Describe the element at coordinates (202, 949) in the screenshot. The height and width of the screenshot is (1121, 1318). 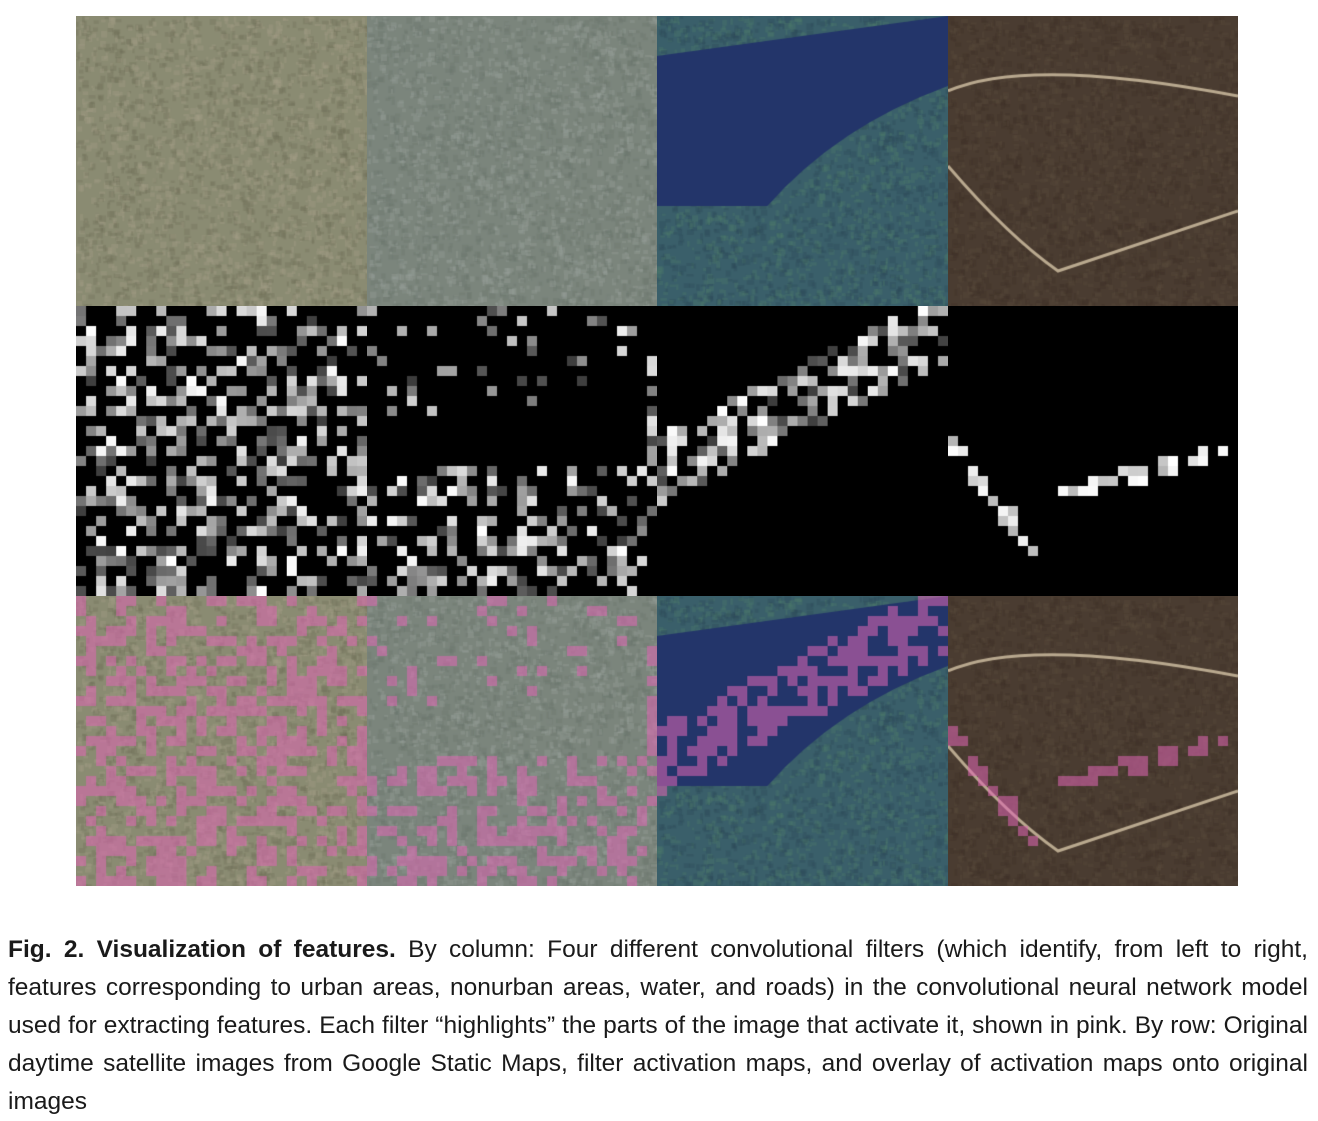
I see `caption-label: Fig. 2. Visualization of features.` at that location.